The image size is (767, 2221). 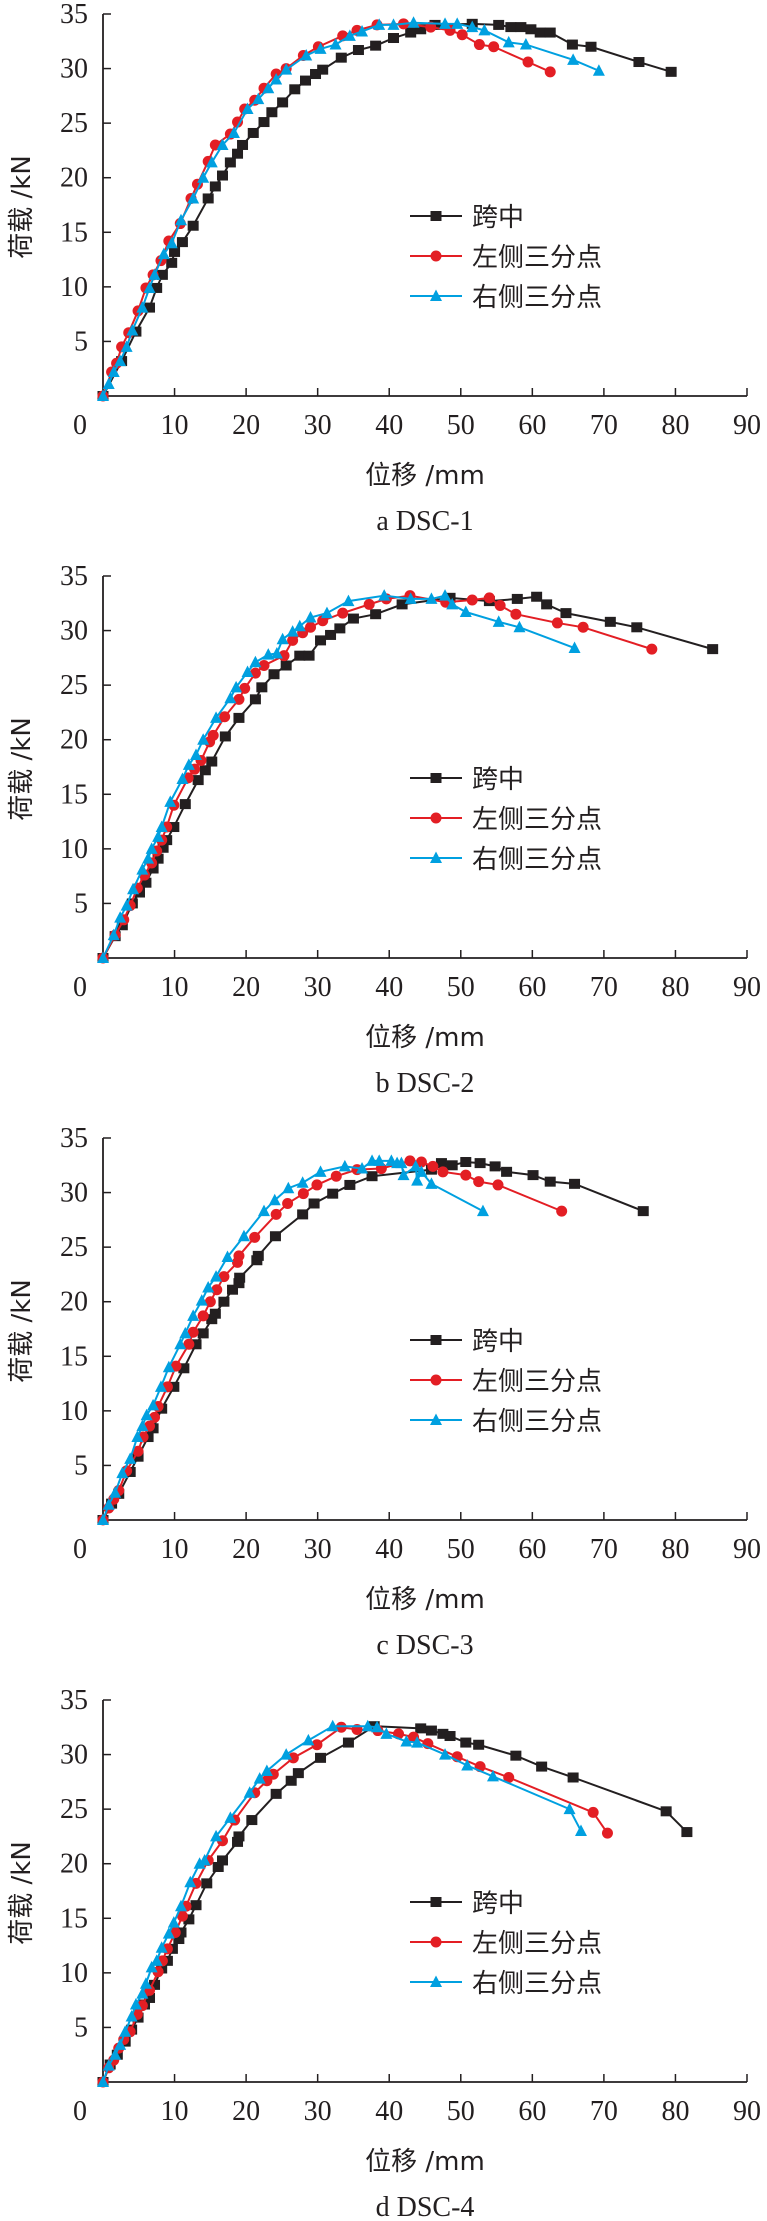 What do you see at coordinates (604, 1549) in the screenshot?
I see `x-tick-label: 70` at bounding box center [604, 1549].